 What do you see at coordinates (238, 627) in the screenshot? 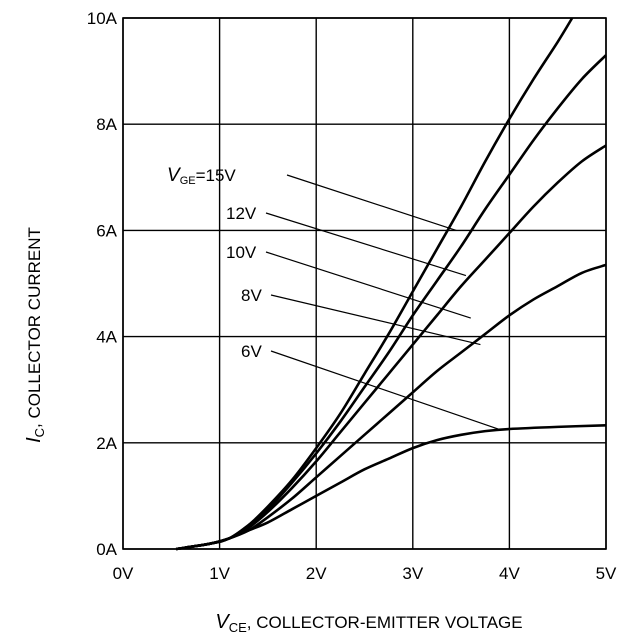
I see `x-axis-subscript: CE` at bounding box center [238, 627].